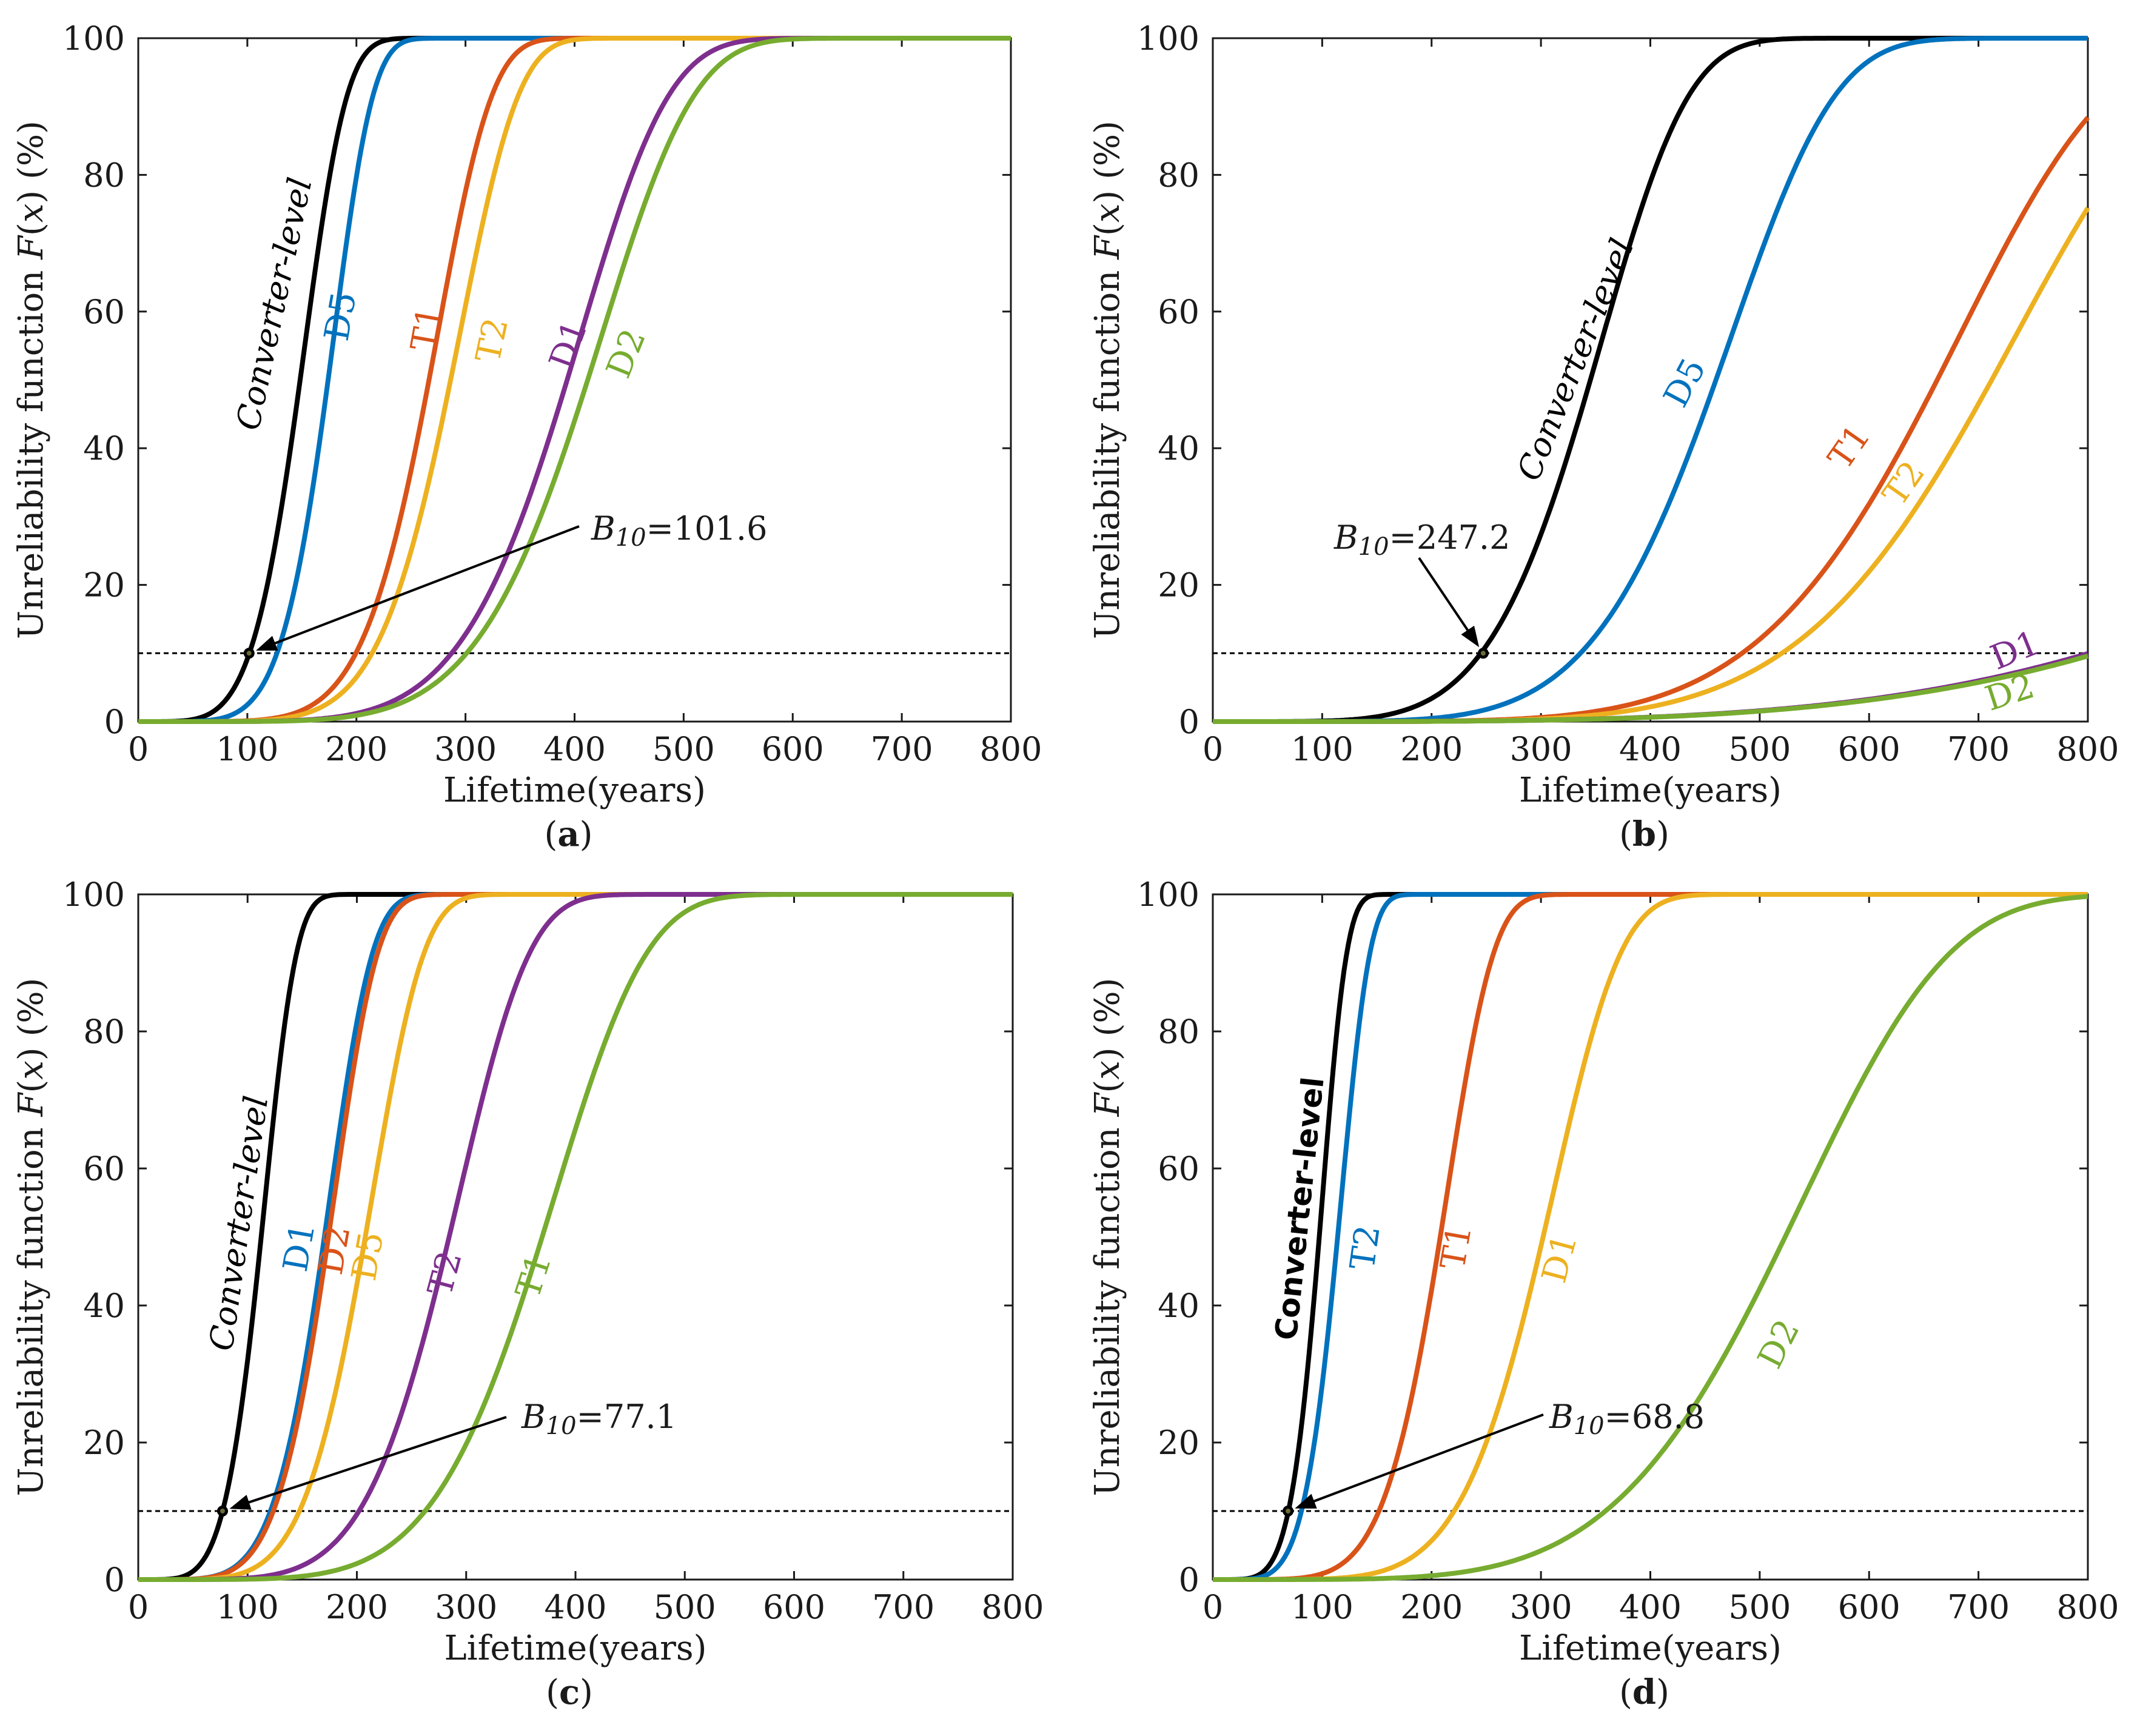 This screenshot has width=2140, height=1736. What do you see at coordinates (569, 1692) in the screenshot?
I see `panel-label: (c)` at bounding box center [569, 1692].